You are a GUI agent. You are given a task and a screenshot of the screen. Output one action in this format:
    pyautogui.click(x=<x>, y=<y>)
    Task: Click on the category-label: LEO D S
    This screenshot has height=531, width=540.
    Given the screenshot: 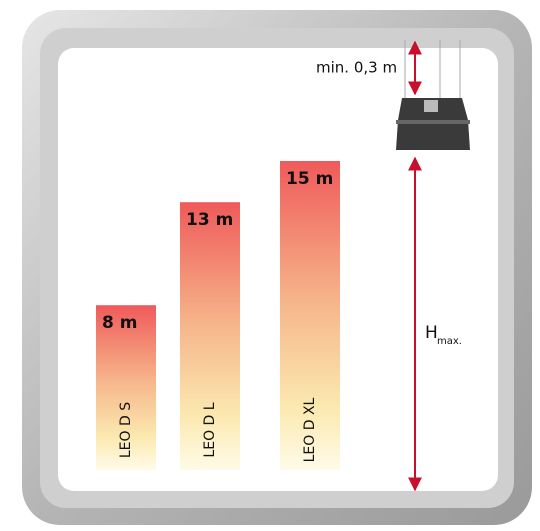 What is the action you would take?
    pyautogui.click(x=126, y=430)
    